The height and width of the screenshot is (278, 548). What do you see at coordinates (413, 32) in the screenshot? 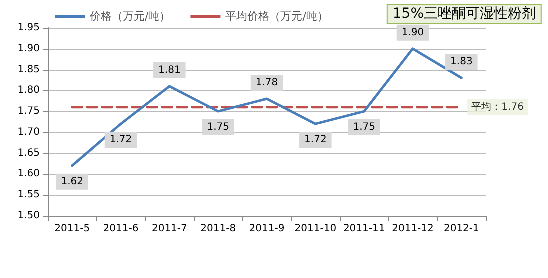
I see `data-label: 1.90` at bounding box center [413, 32].